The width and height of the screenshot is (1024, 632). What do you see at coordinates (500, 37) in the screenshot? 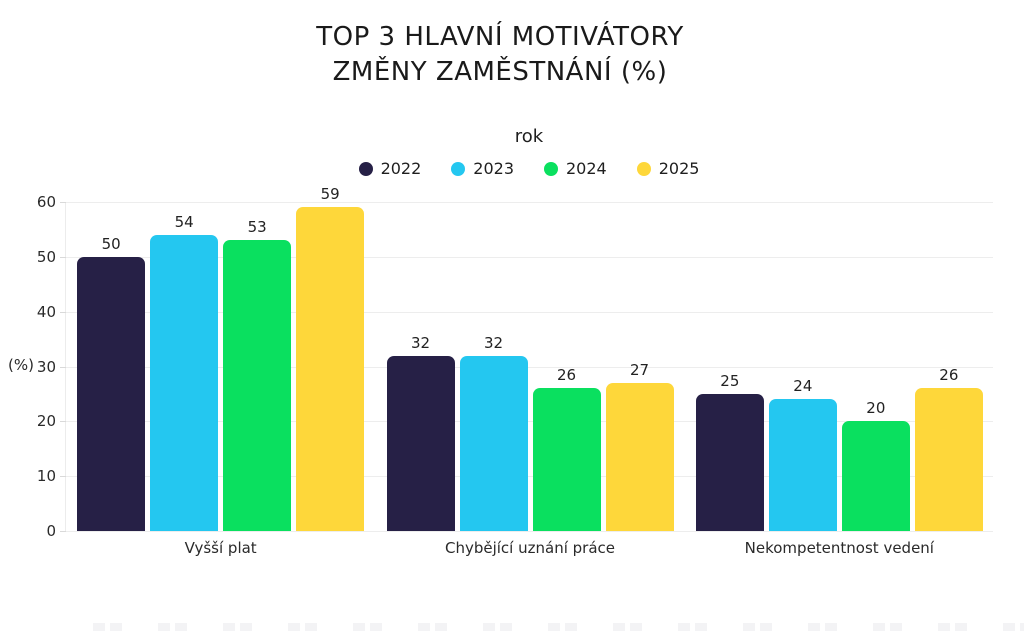
I see `chart-title-line1: TOP 3 HLAVNÍ MOTIVÁTORY` at bounding box center [500, 37].